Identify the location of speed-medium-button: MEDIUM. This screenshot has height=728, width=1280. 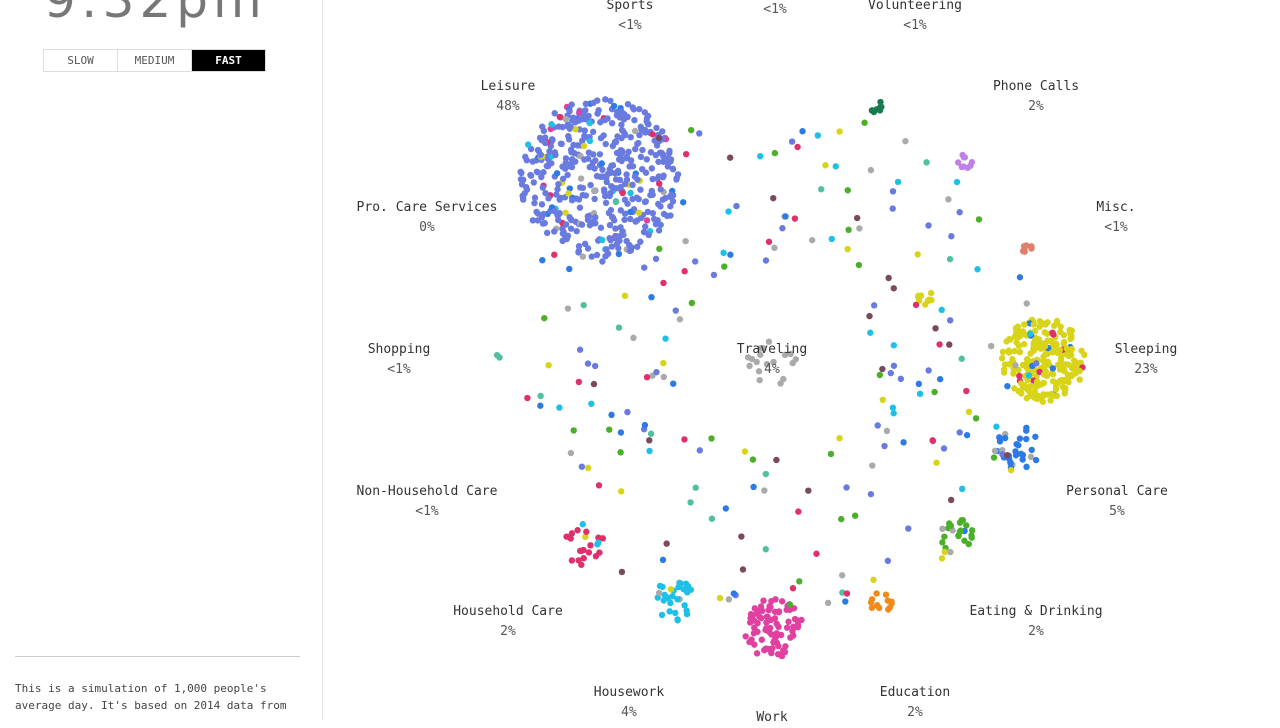
(155, 60).